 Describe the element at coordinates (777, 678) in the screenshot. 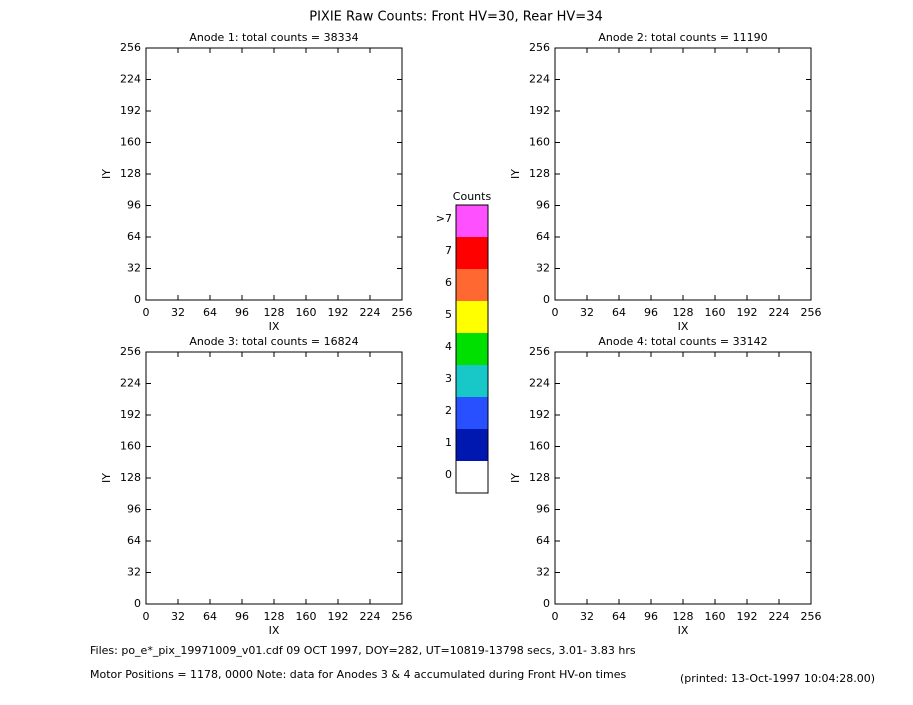

I see `footer-printed: (printed: 13-Oct-1997 10:04:28.00)` at that location.